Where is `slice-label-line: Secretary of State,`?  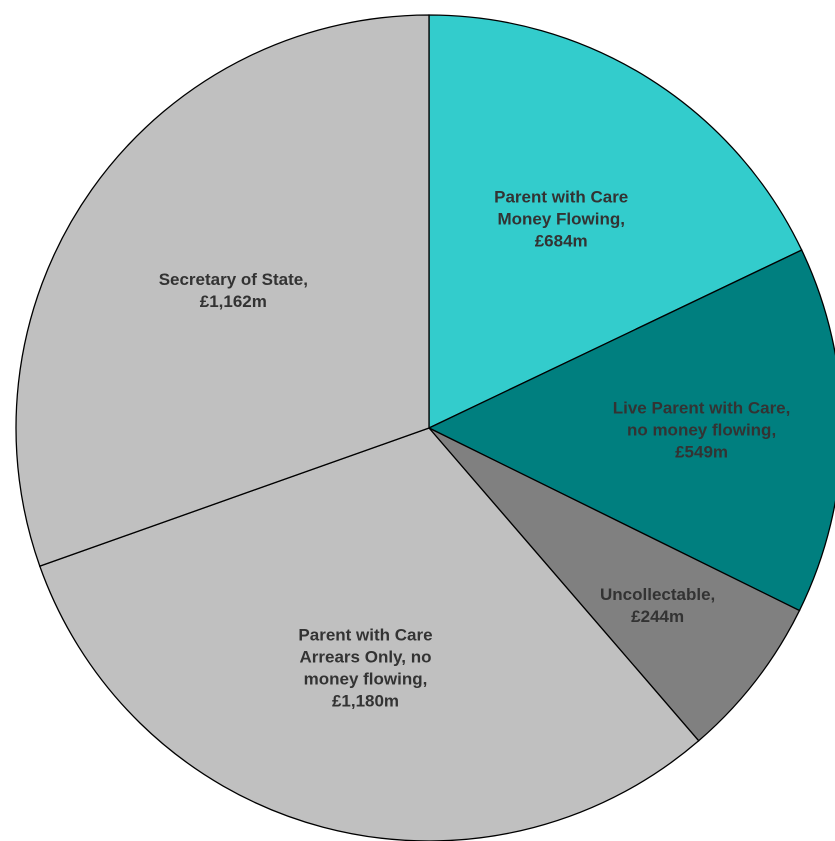
slice-label-line: Secretary of State, is located at coordinates (233, 279).